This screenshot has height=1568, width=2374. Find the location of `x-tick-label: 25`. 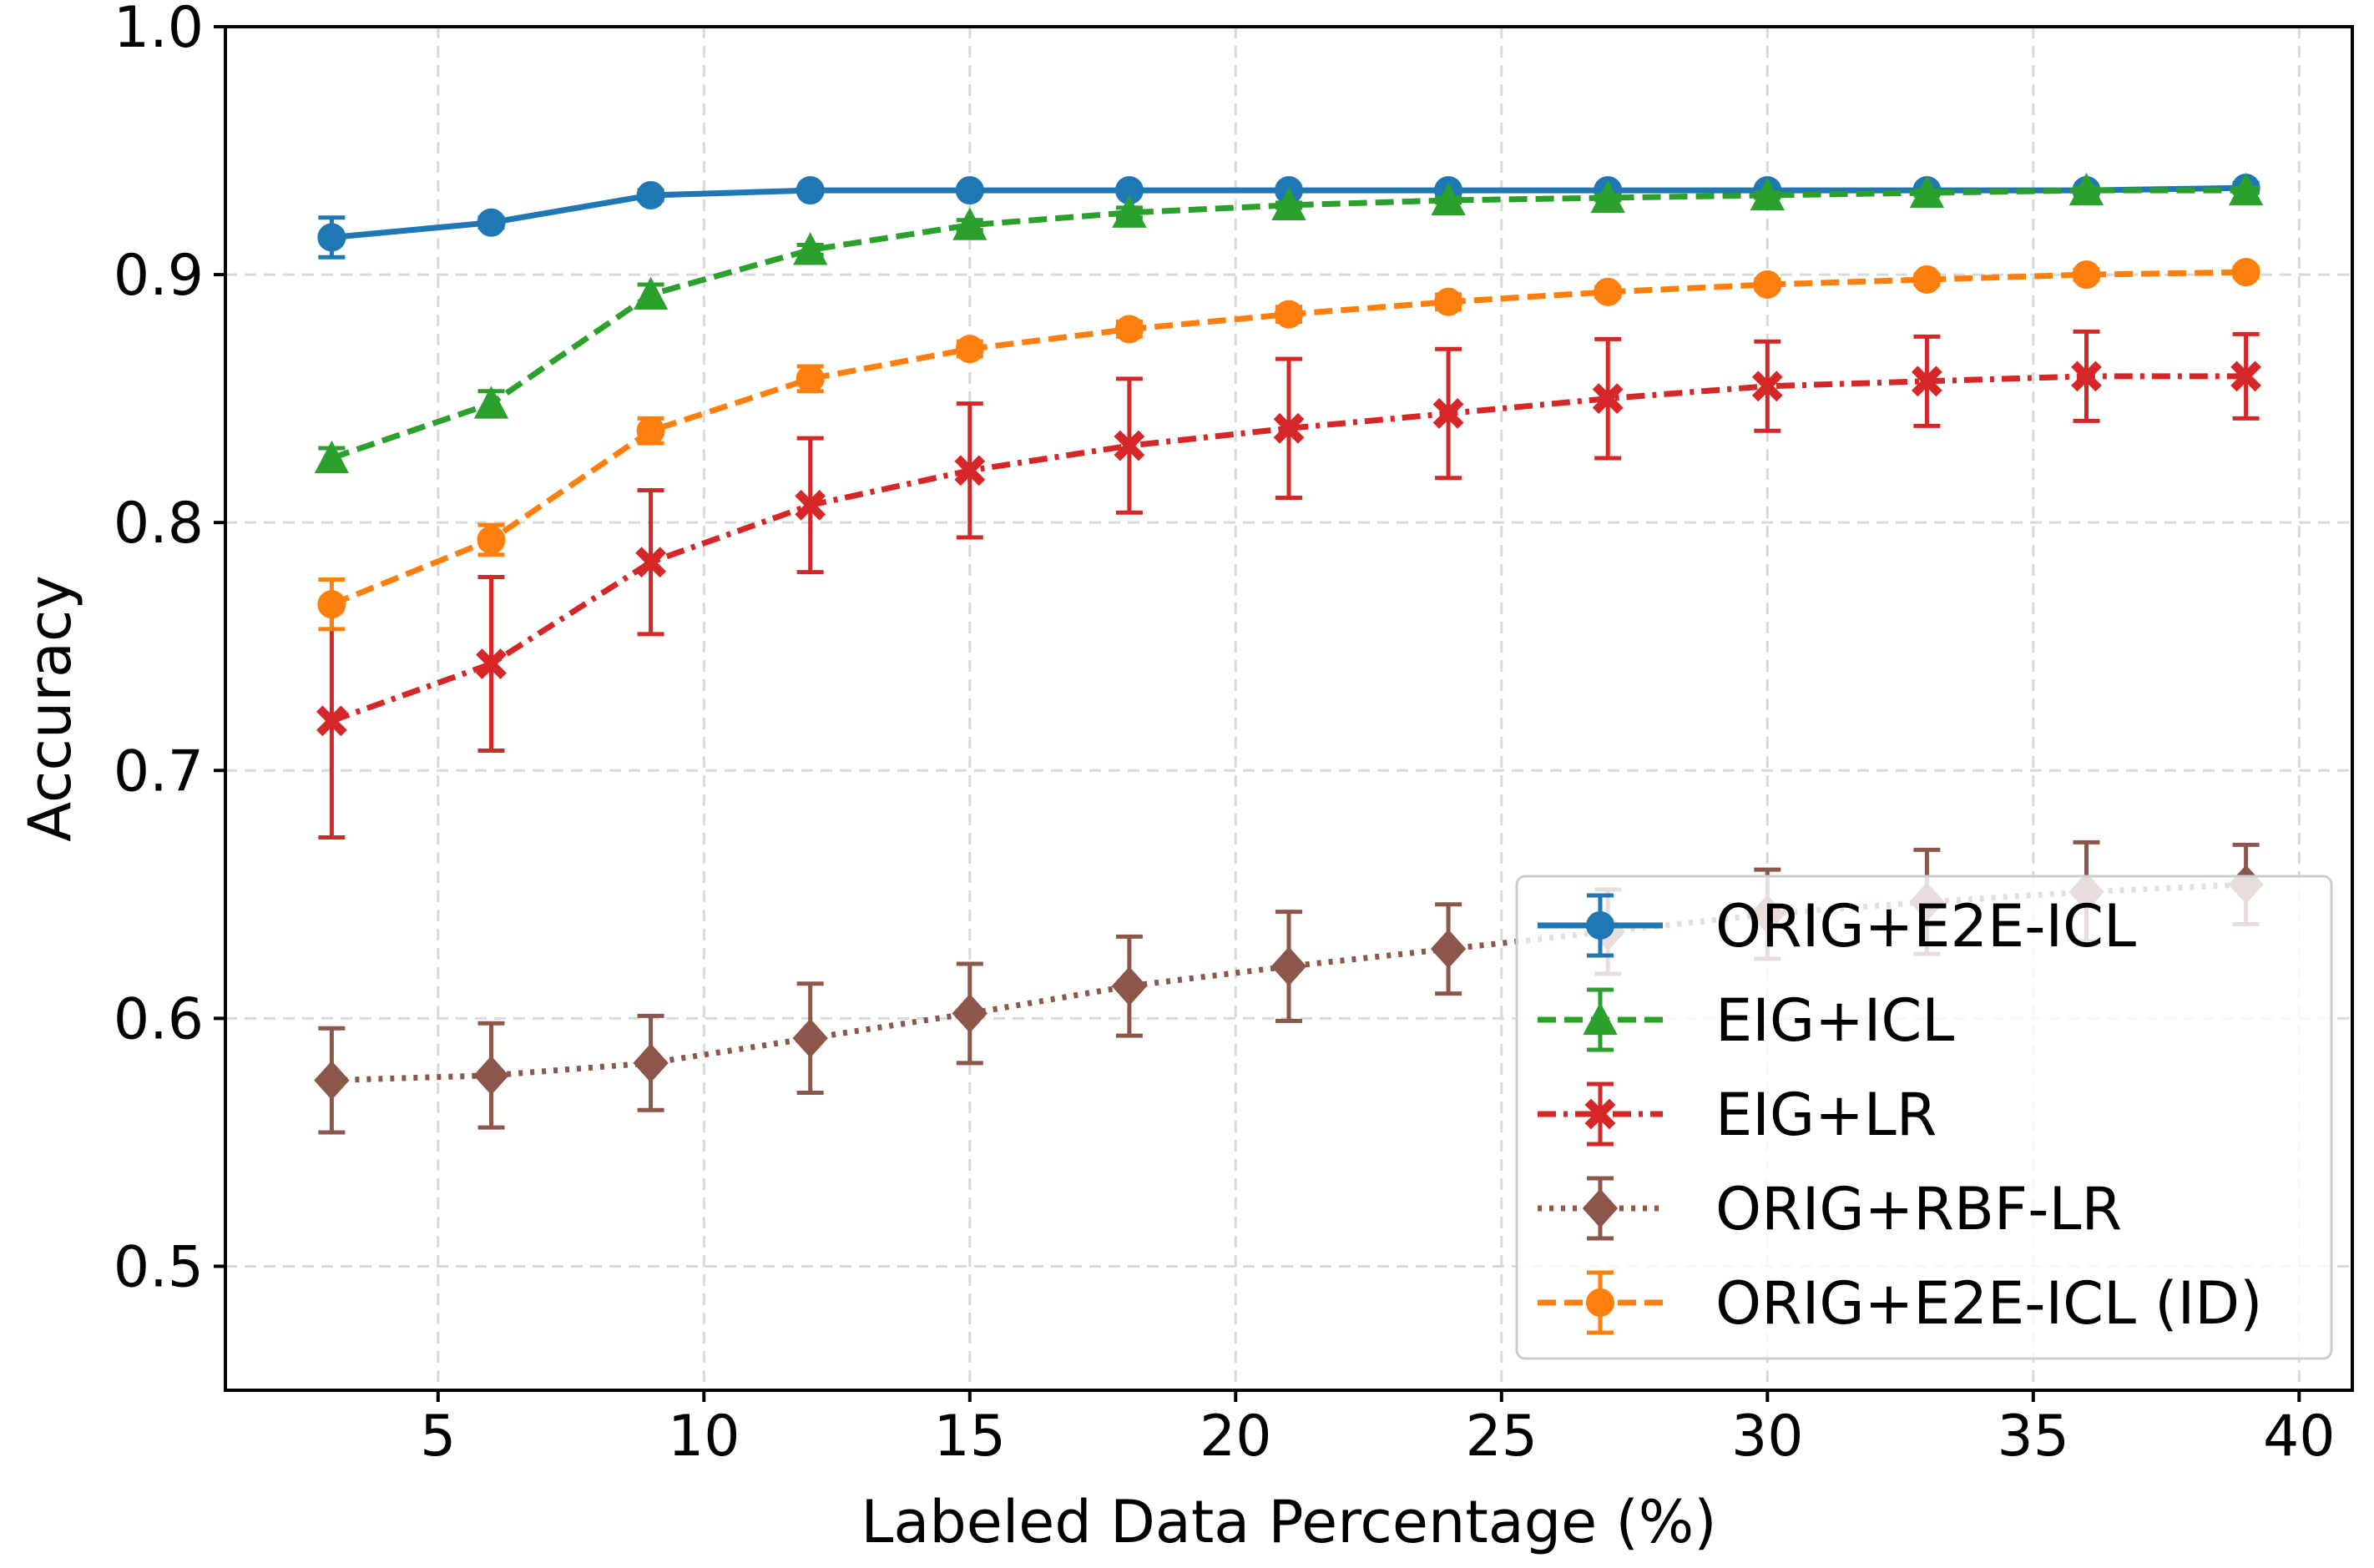

x-tick-label: 25 is located at coordinates (1502, 1437).